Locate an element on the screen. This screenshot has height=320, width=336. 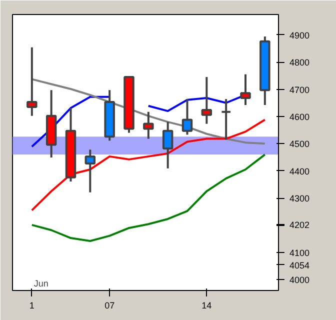
y-tick-label: 4500 is located at coordinates (300, 144).